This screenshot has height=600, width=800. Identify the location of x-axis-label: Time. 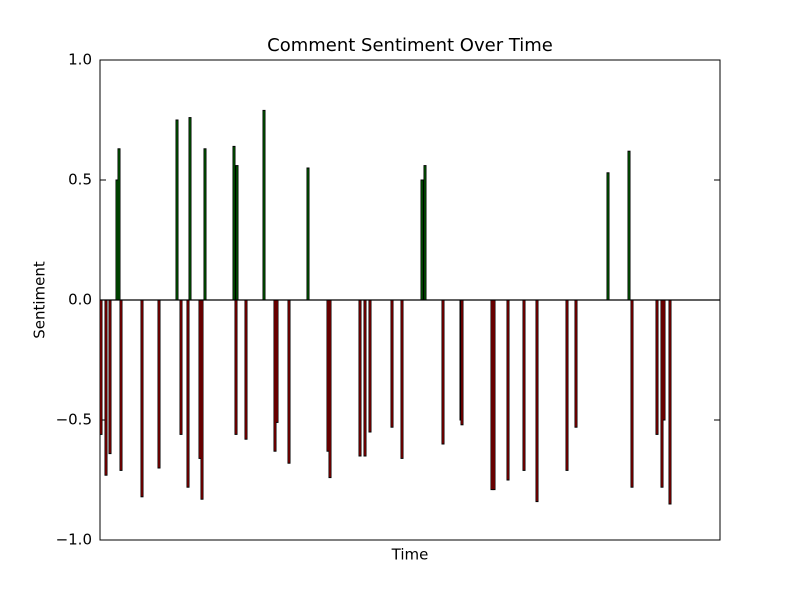
(410, 555).